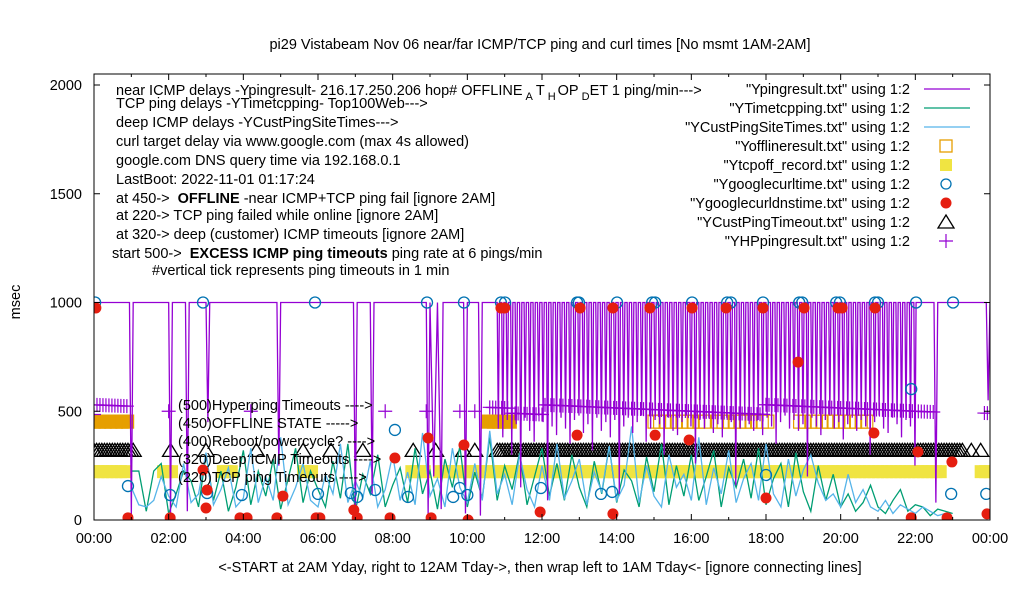  What do you see at coordinates (915, 539) in the screenshot?
I see `x-tick-label: 22:00` at bounding box center [915, 539].